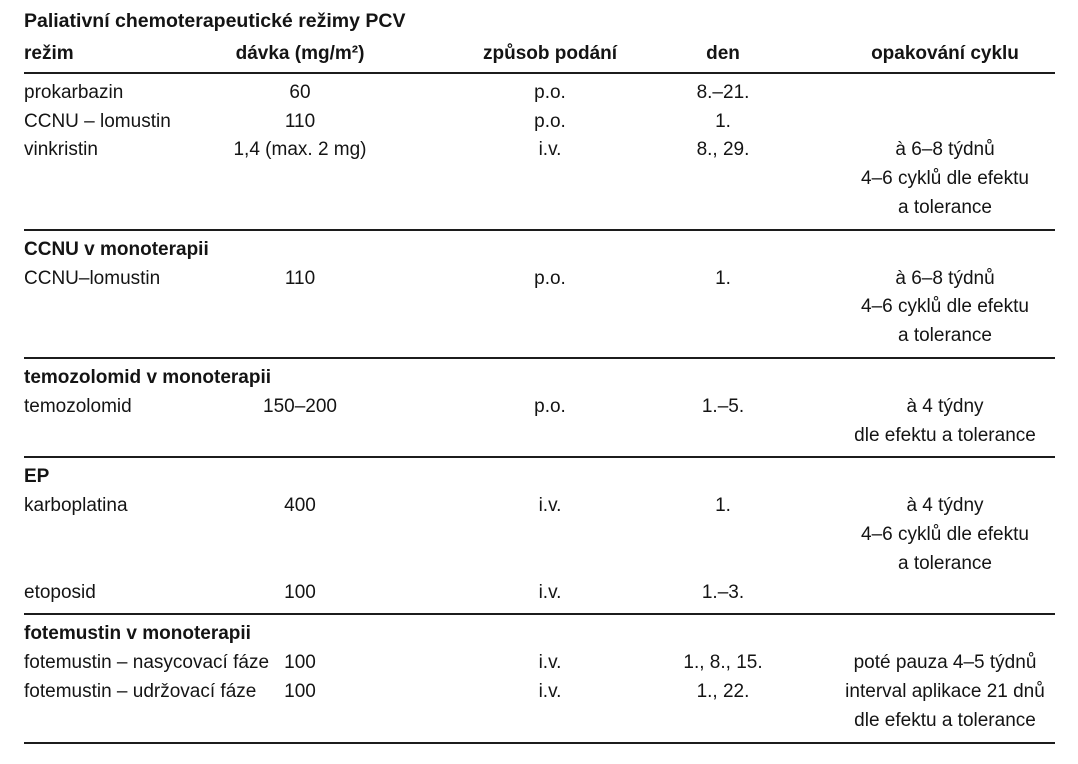  What do you see at coordinates (539, 477) in the screenshot?
I see `section-header-row: EP` at bounding box center [539, 477].